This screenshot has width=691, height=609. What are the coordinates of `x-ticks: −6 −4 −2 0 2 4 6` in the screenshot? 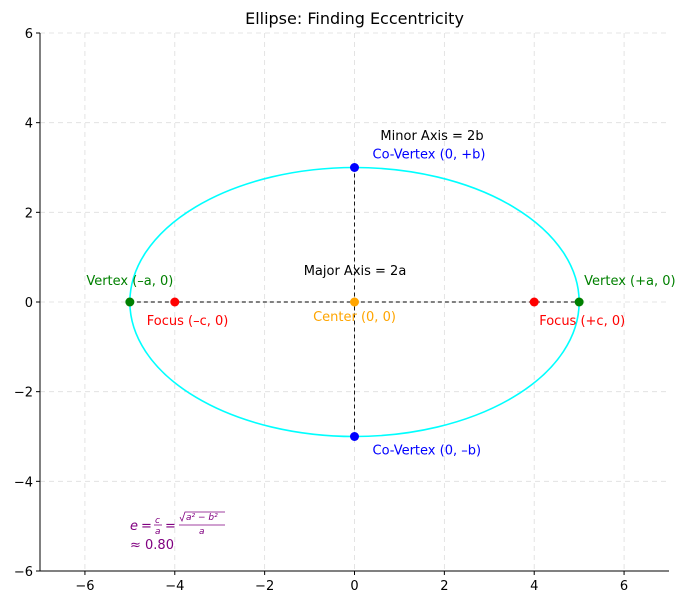 It's located at (351, 582).